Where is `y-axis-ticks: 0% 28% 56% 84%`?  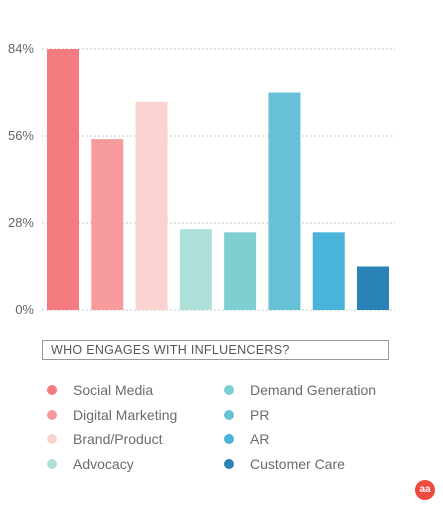 y-axis-ticks: 0% 28% 56% 84% is located at coordinates (21, 179).